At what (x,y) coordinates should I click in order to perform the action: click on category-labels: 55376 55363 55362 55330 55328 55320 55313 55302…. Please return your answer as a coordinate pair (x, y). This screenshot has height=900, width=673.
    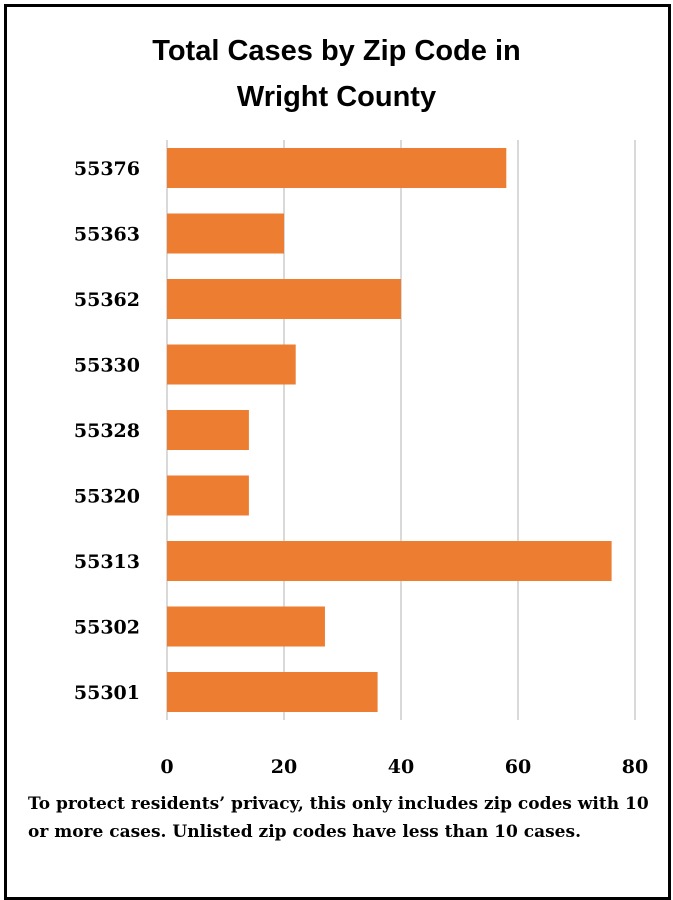
    Looking at the image, I should click on (107, 431).